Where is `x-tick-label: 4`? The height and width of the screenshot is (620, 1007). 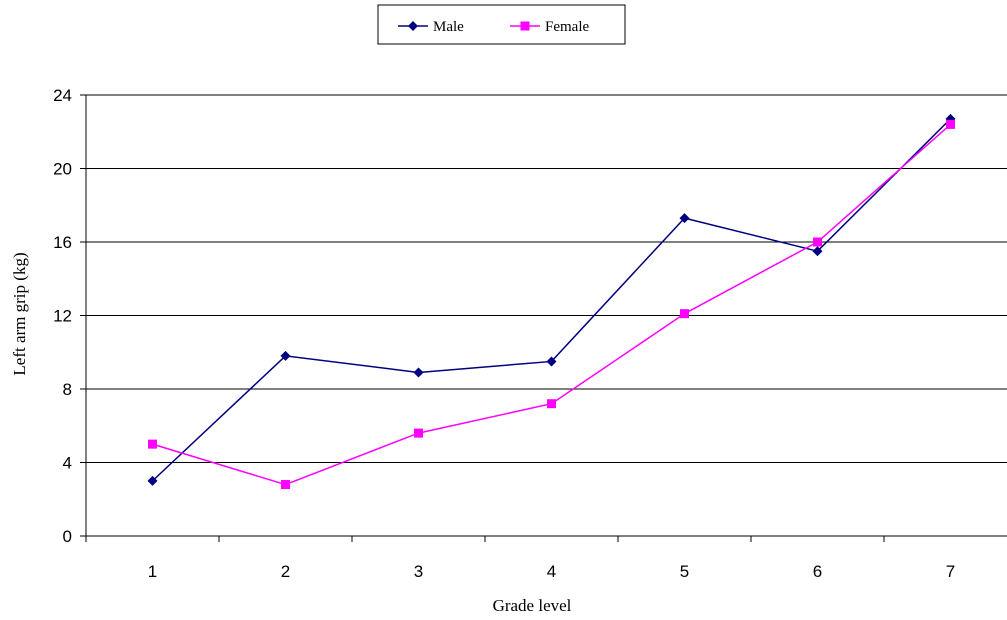
x-tick-label: 4 is located at coordinates (551, 571).